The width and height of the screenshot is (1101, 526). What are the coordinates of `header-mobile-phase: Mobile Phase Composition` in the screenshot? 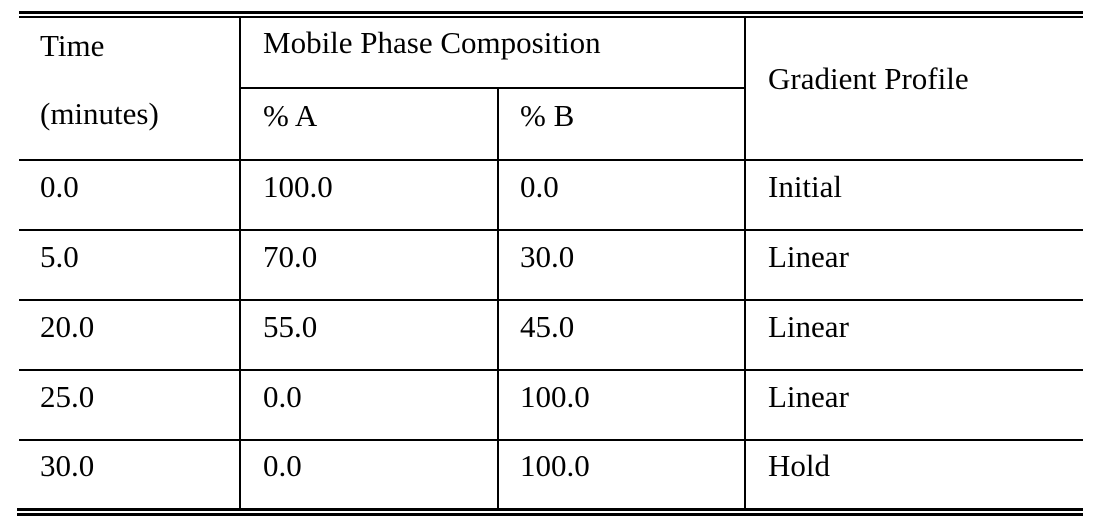 It's located at (432, 43).